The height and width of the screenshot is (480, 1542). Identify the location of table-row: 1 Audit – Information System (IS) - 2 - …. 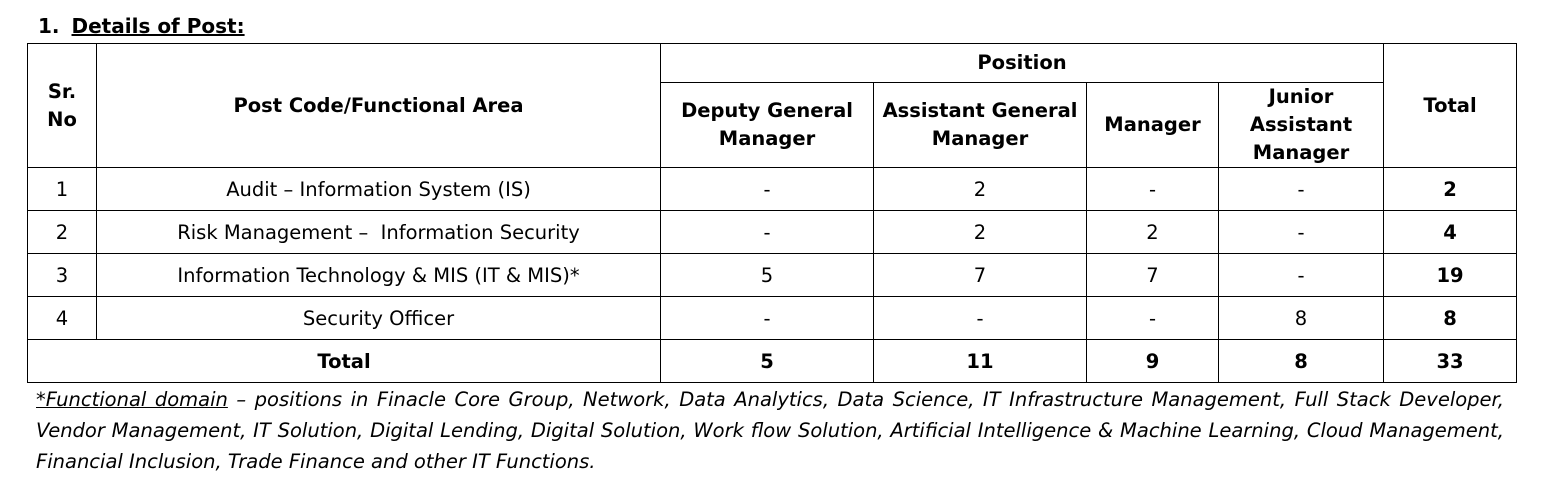
(772, 189).